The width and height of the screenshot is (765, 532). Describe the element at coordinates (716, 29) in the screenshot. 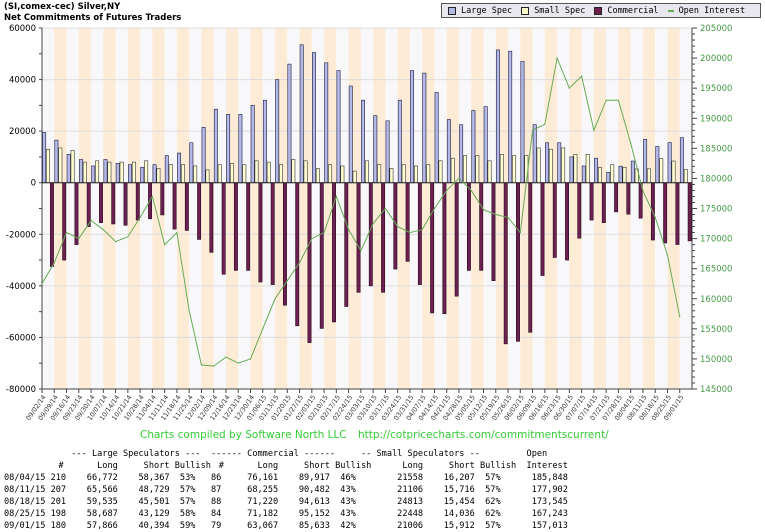

I see `right-axis-tick-label: 205000` at that location.